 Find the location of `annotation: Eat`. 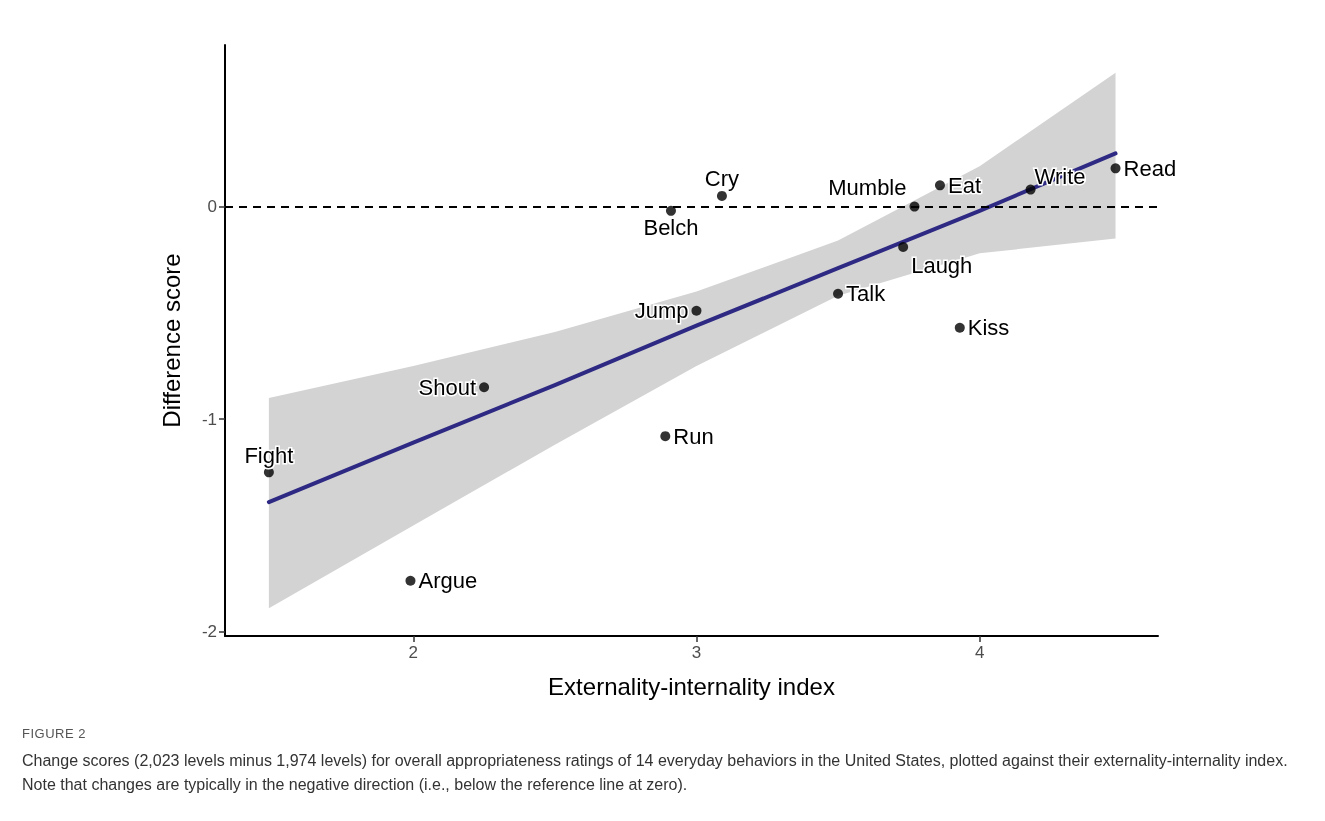

annotation: Eat is located at coordinates (964, 185).